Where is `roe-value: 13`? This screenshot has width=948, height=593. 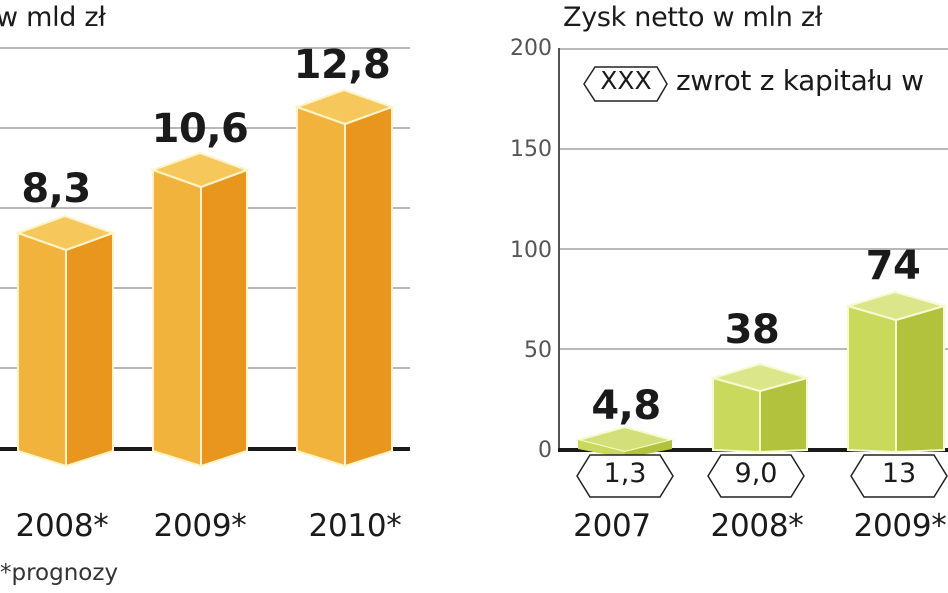 roe-value: 13 is located at coordinates (899, 473).